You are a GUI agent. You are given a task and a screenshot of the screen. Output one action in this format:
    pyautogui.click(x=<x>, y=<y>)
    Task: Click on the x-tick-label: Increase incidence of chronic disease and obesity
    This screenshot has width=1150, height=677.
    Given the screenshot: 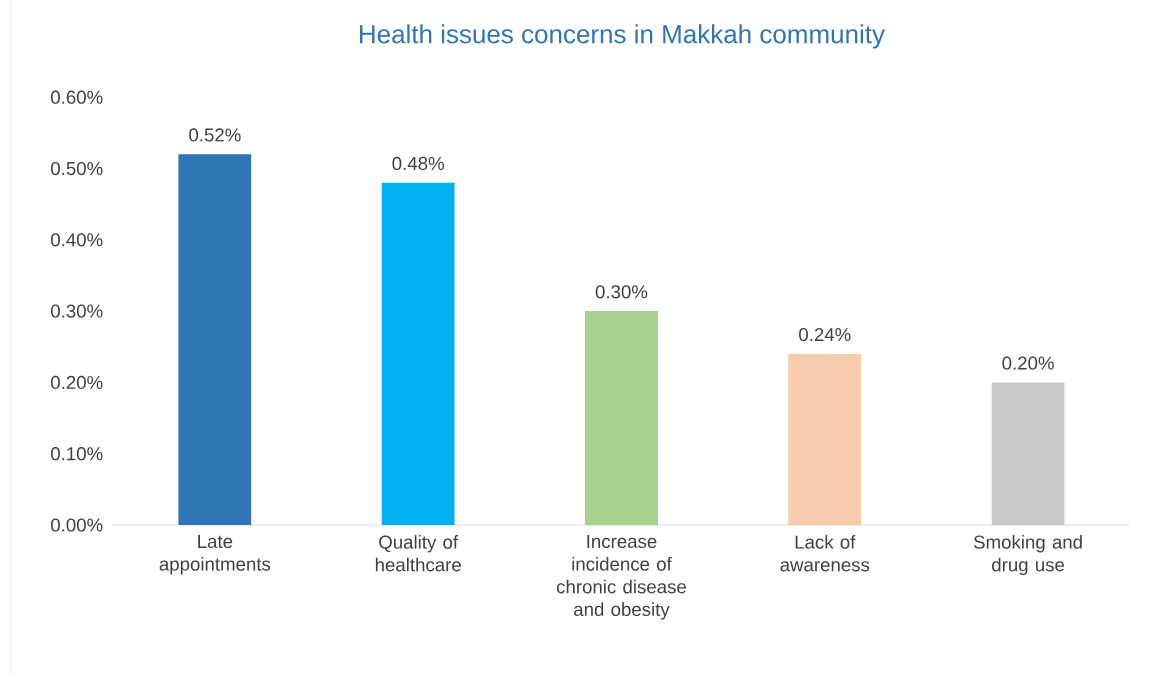 What is the action you would take?
    pyautogui.click(x=621, y=577)
    